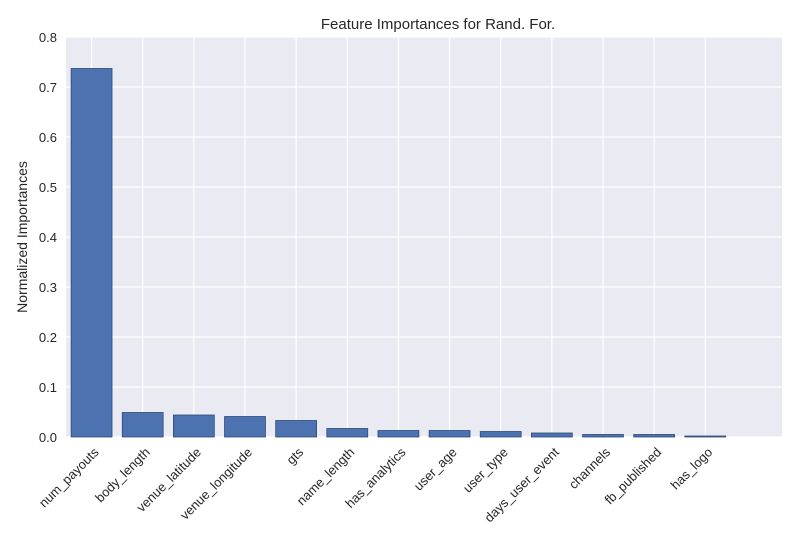 Image resolution: width=800 pixels, height=550 pixels. What do you see at coordinates (552, 435) in the screenshot?
I see `bar-days-user-event` at bounding box center [552, 435].